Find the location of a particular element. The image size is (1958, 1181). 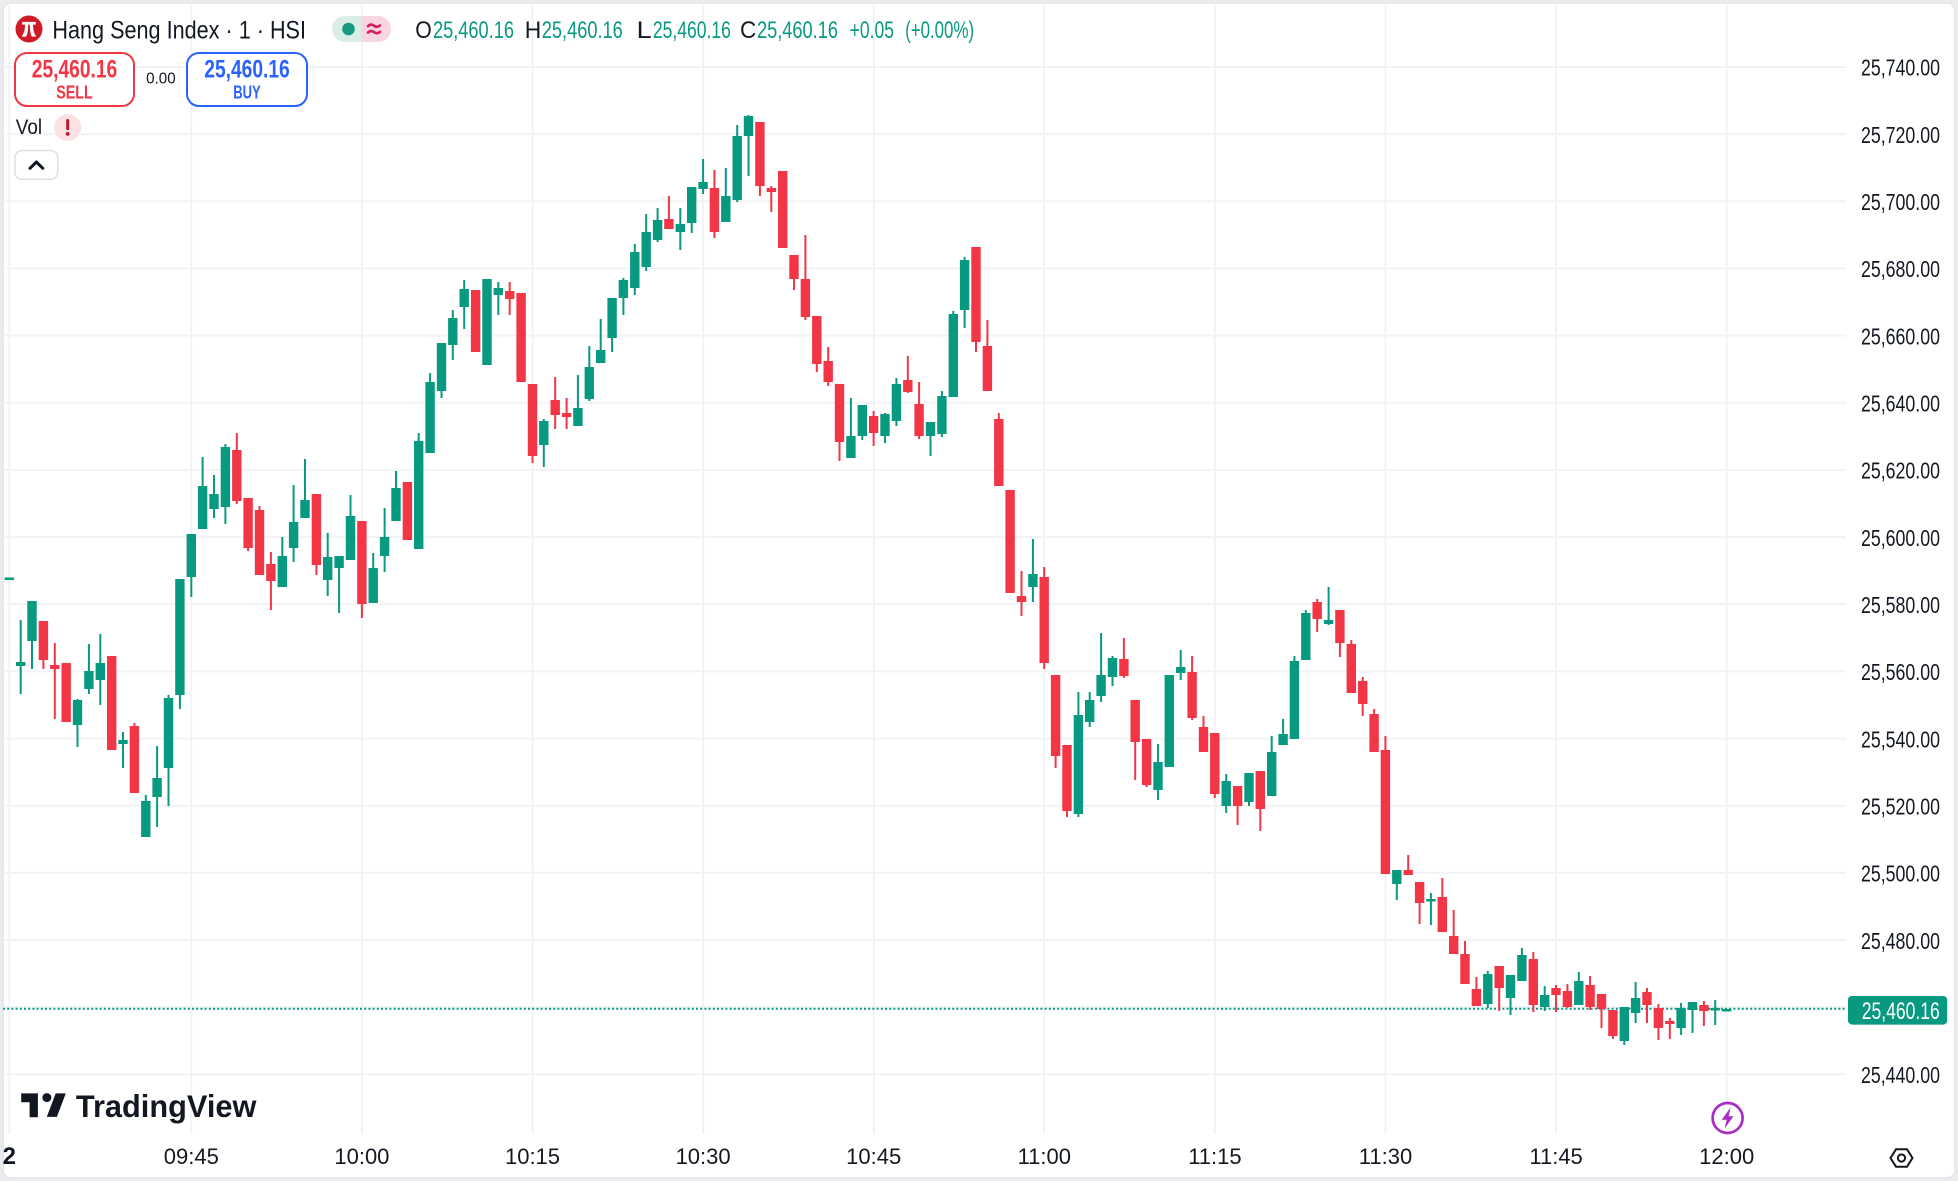

svg-text: 25,560.00 is located at coordinates (1900, 672).